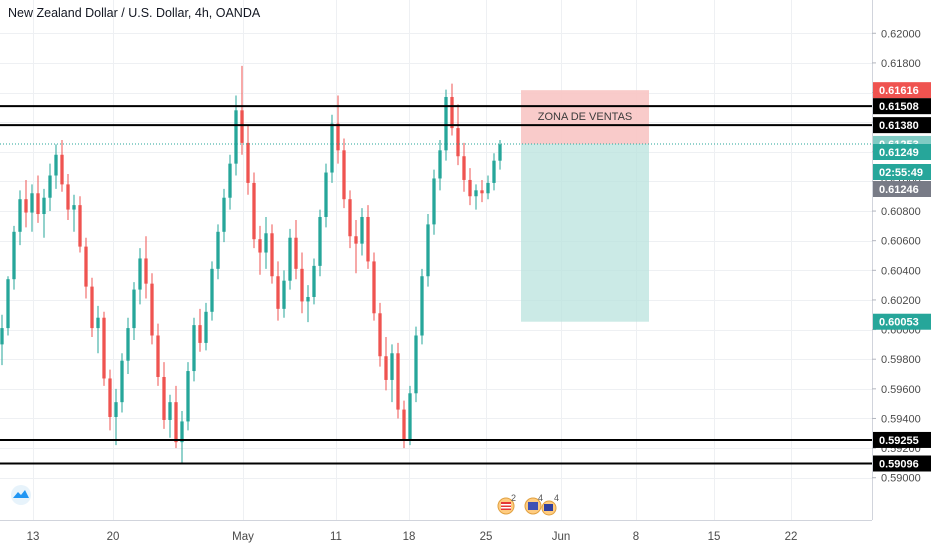 Image resolution: width=932 pixels, height=550 pixels. What do you see at coordinates (636, 537) in the screenshot?
I see `x-tick-label: 8` at bounding box center [636, 537].